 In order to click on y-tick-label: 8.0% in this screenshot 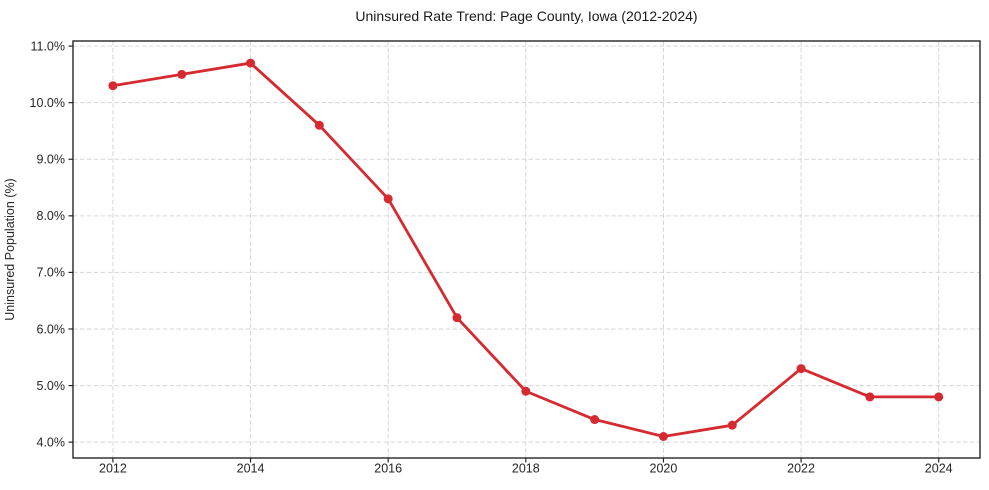, I will do `click(51, 216)`.